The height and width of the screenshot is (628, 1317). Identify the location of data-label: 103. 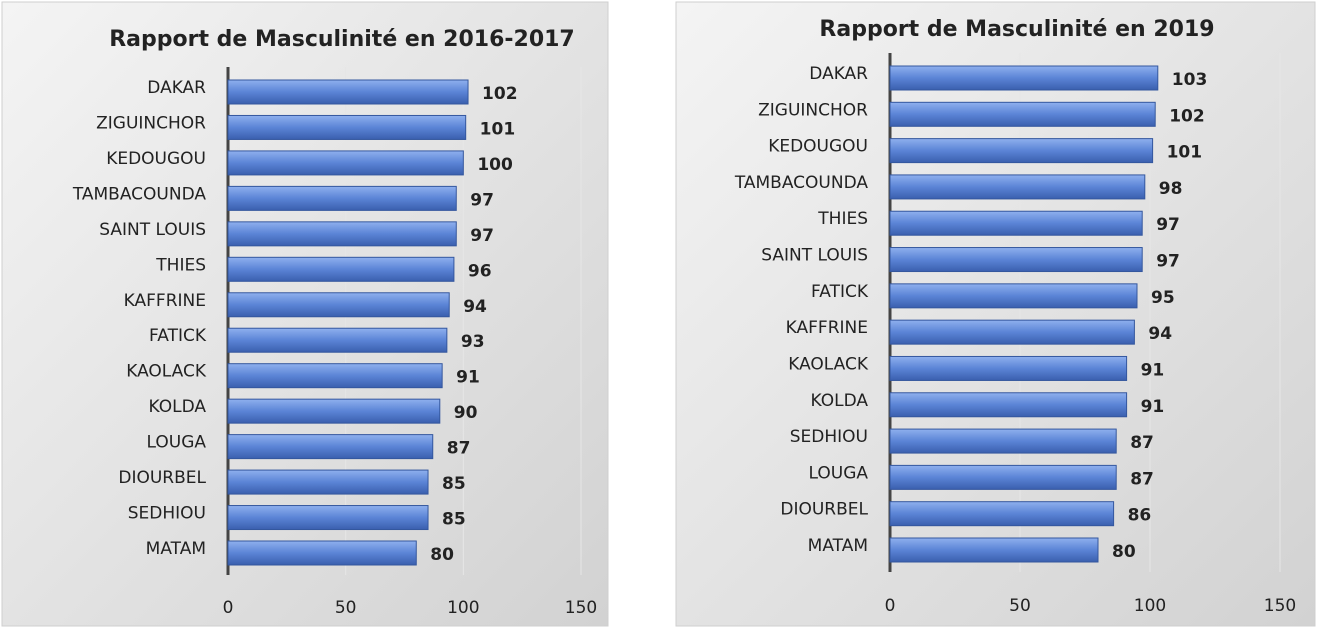
(1190, 80).